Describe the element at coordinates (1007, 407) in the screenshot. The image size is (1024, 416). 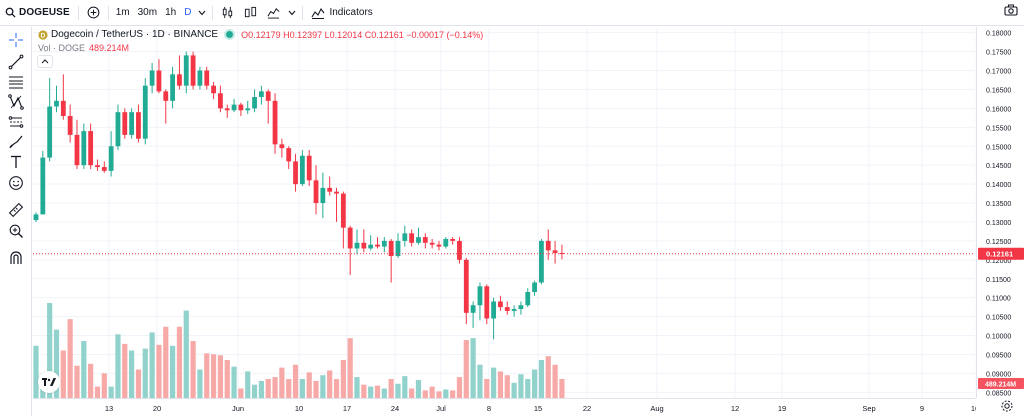
I see `chart-settings-button` at that location.